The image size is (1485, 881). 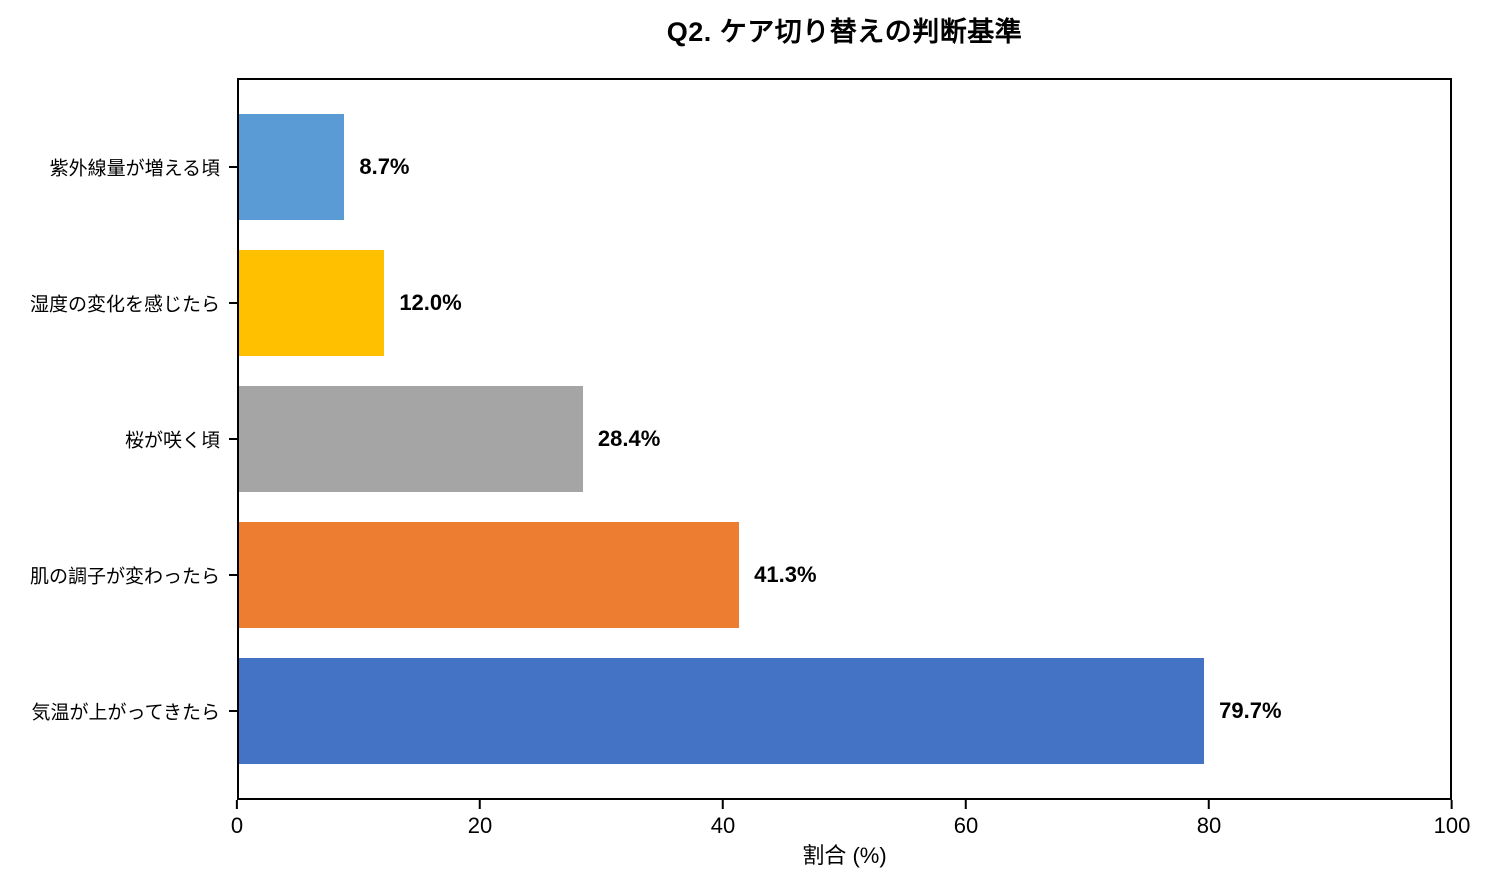 I want to click on x-tick: 80, so click(x=1209, y=819).